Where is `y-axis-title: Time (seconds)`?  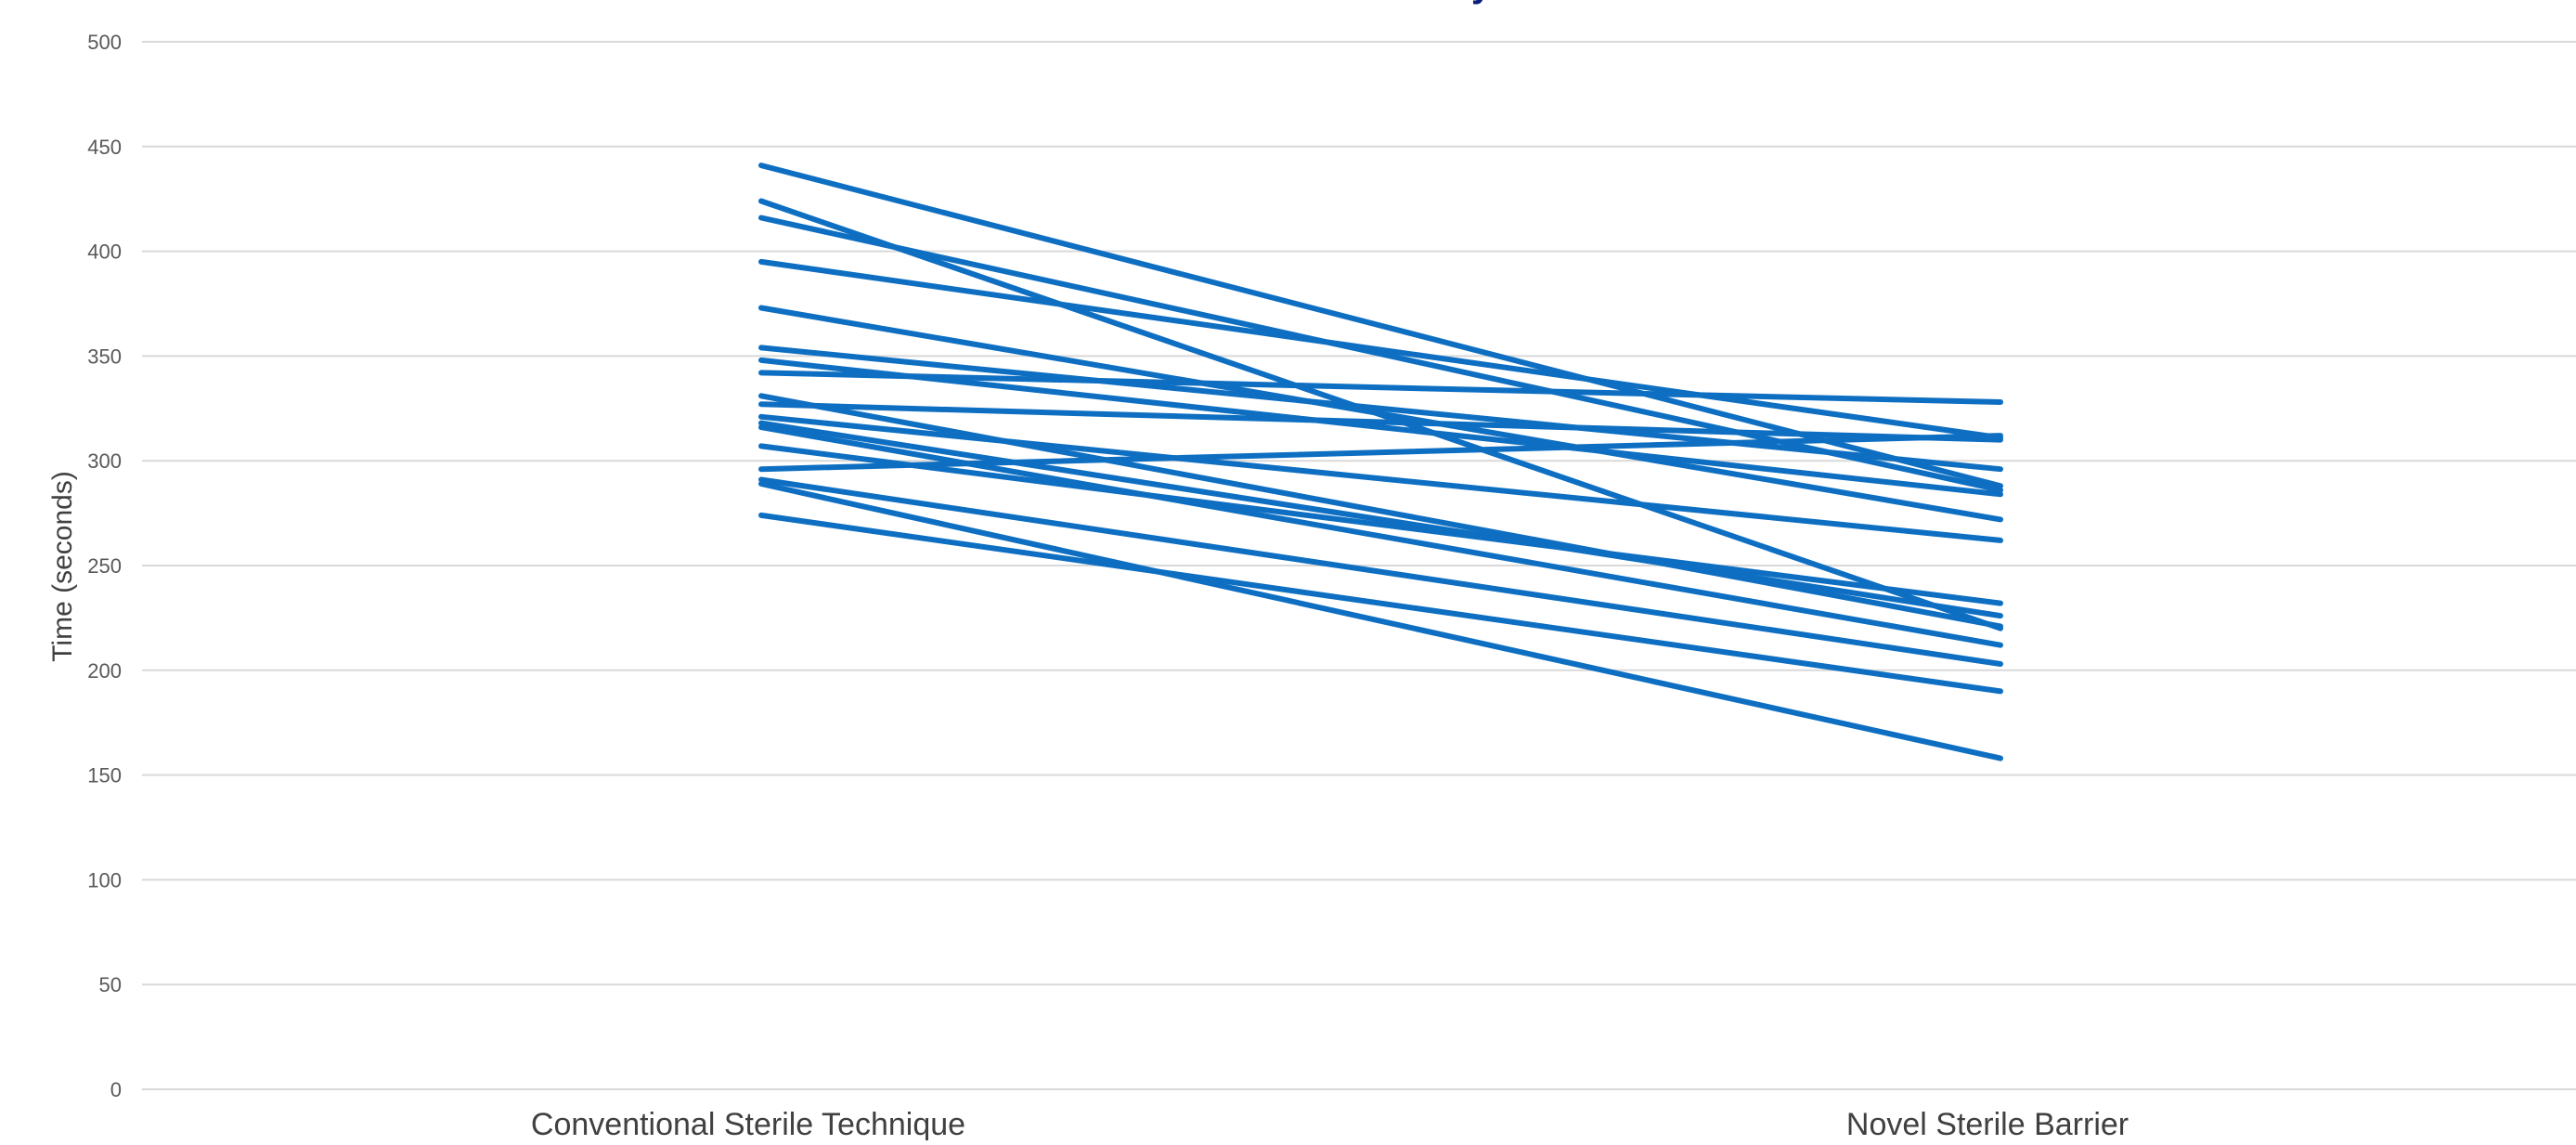 y-axis-title: Time (seconds) is located at coordinates (62, 566).